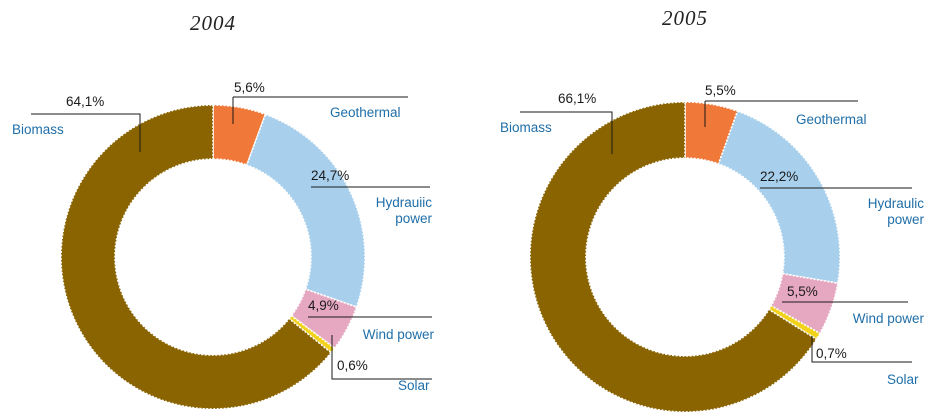 Image resolution: width=929 pixels, height=419 pixels. What do you see at coordinates (305, 210) in the screenshot?
I see `slice-hydraulic-power-2004` at bounding box center [305, 210].